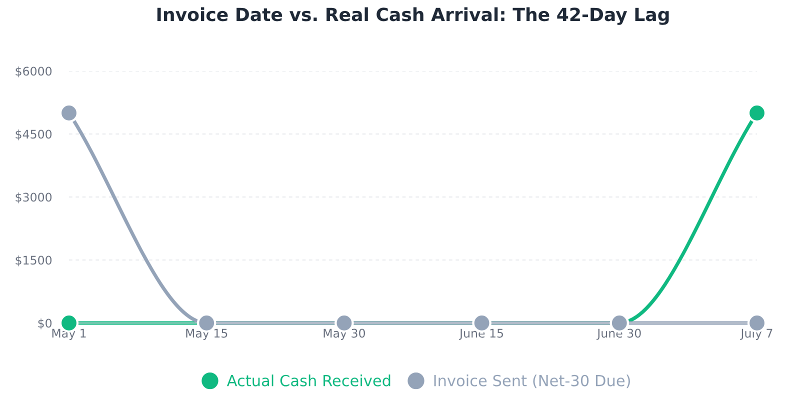  I want to click on legend-label: Actual Cash Received, so click(308, 380).